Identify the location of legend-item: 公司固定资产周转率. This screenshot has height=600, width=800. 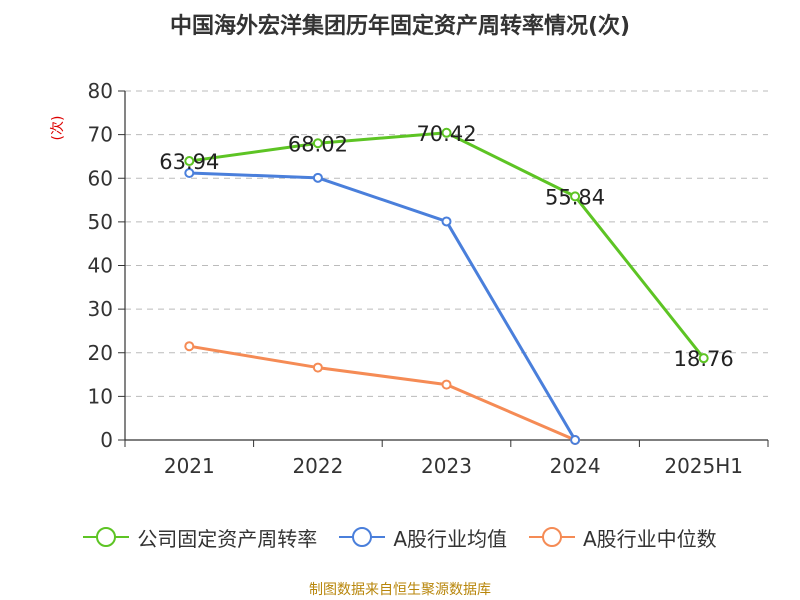
(200, 537).